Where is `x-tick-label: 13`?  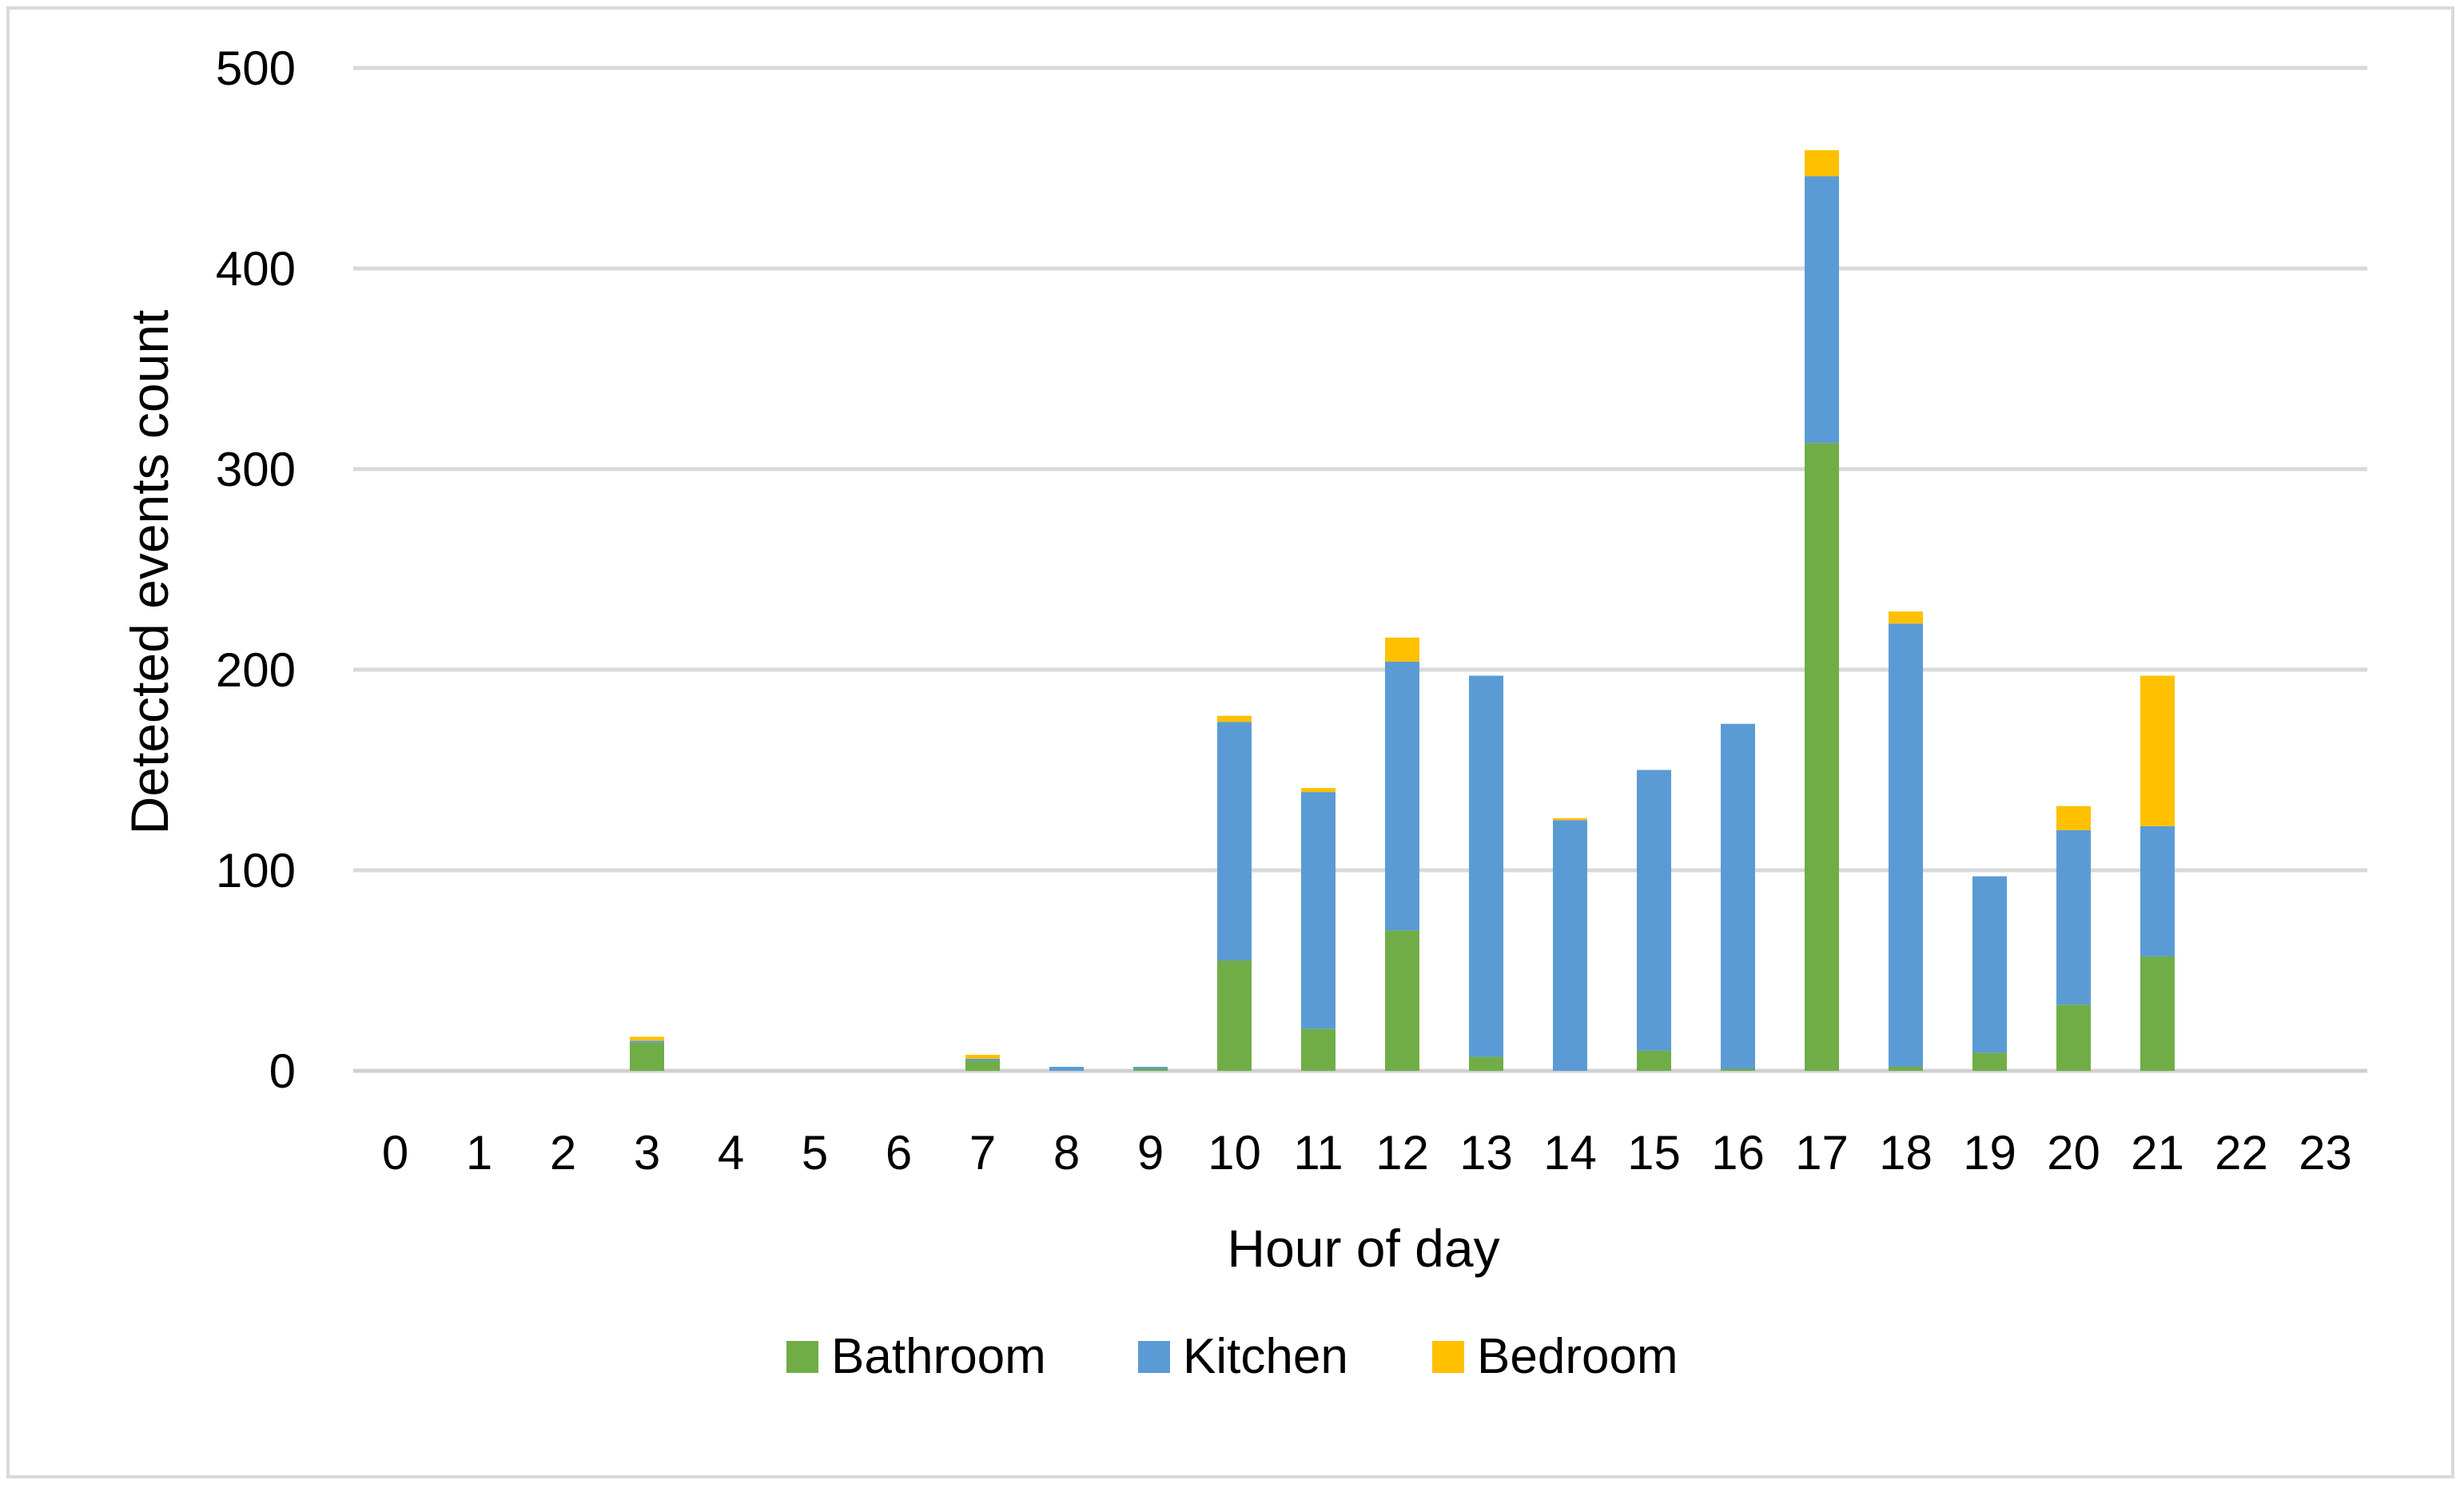 x-tick-label: 13 is located at coordinates (1486, 1153).